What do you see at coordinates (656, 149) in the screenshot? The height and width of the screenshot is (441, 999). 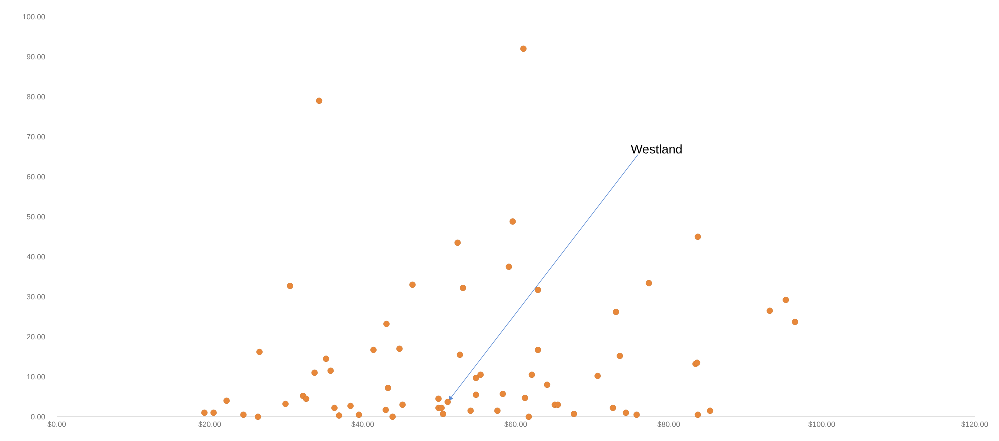 I see `annotation: Westland` at bounding box center [656, 149].